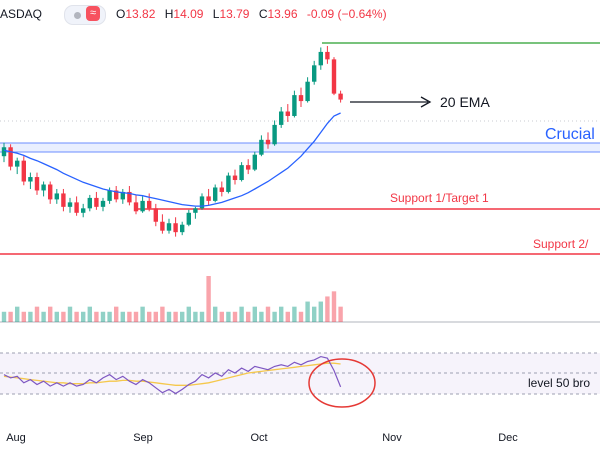 The width and height of the screenshot is (600, 450). What do you see at coordinates (140, 14) in the screenshot?
I see `open-value: 13.82` at bounding box center [140, 14].